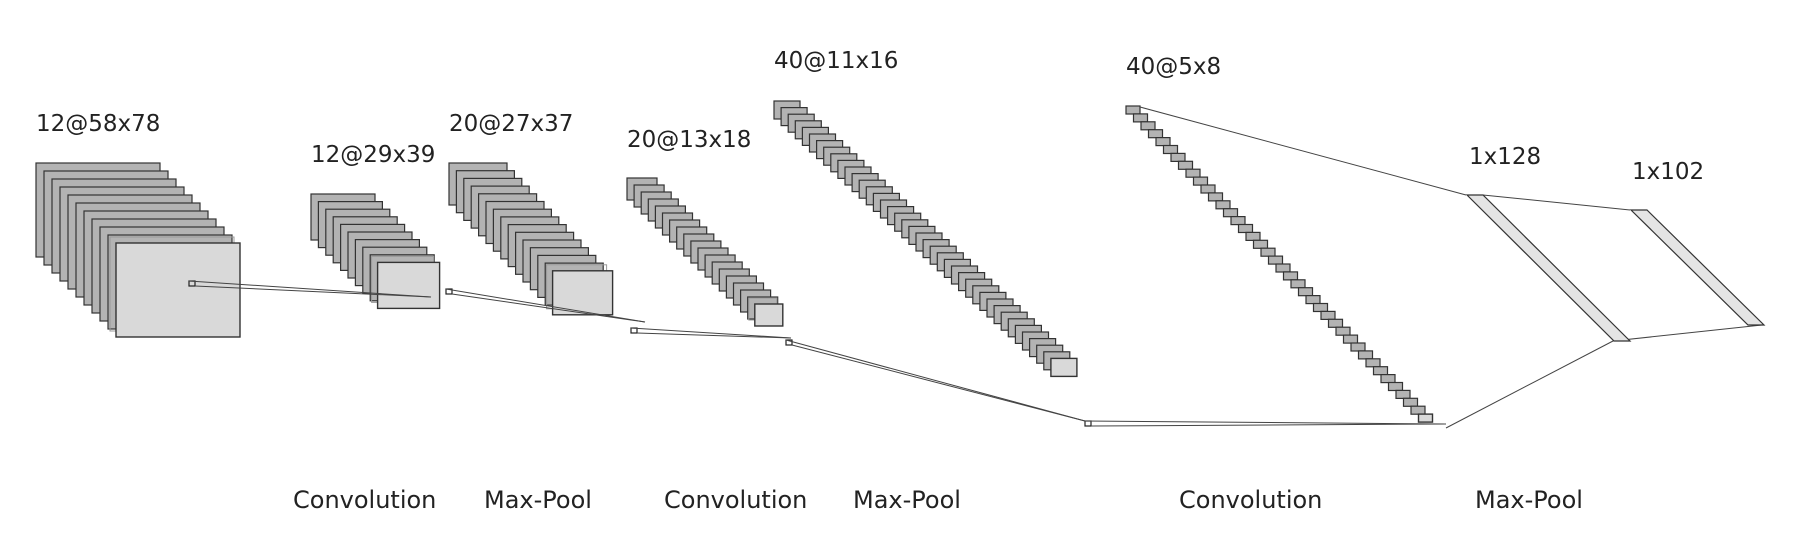 Image resolution: width=1810 pixels, height=539 pixels. Describe the element at coordinates (1505, 157) in the screenshot. I see `dense-label-1: 1x128` at that location.